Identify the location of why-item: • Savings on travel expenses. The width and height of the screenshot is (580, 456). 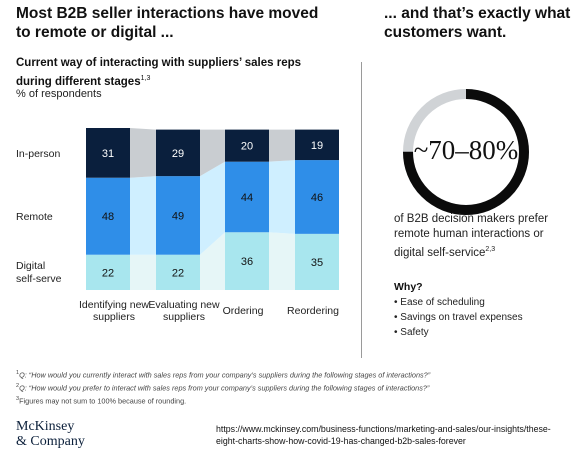
(458, 317).